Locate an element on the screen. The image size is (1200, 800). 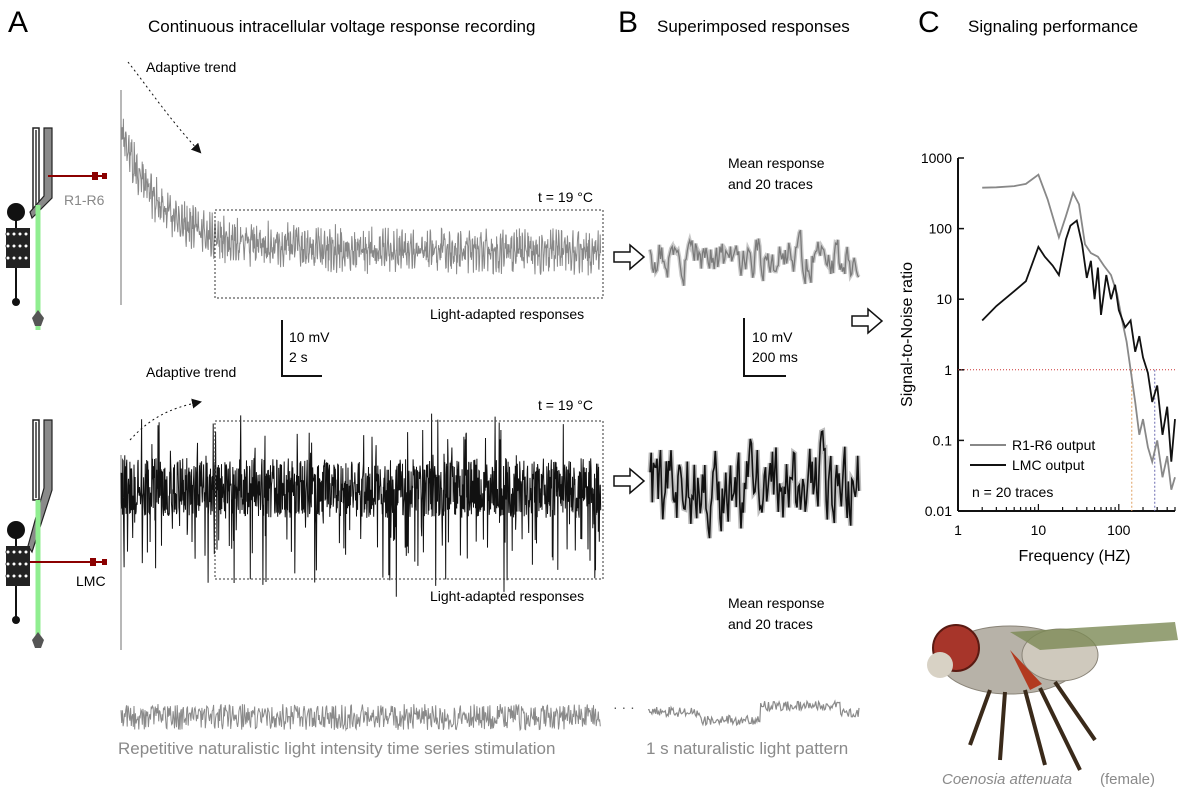
y-tick-label: 1 is located at coordinates (948, 370).